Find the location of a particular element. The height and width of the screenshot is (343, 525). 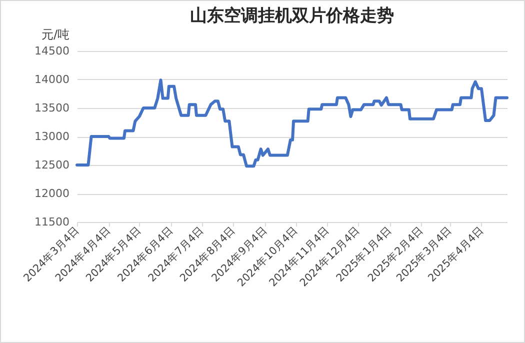

y-tick-label: 14500 is located at coordinates (52, 51).